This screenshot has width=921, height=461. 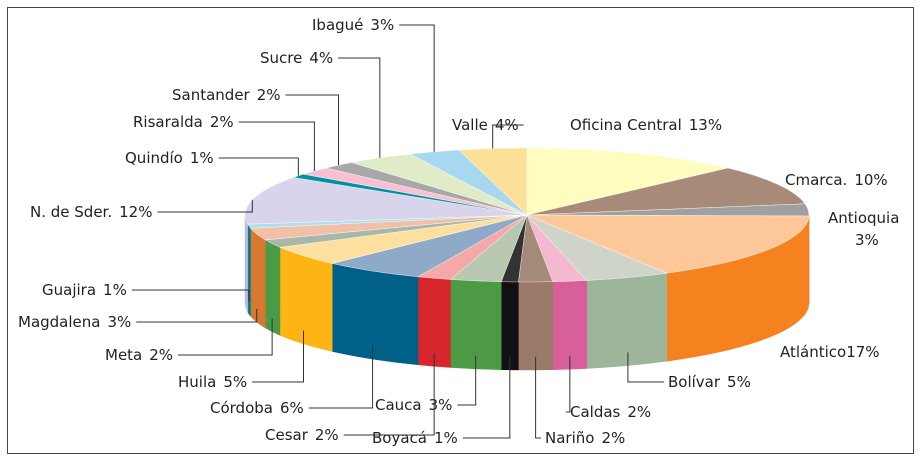 I want to click on data-label: Córdoba 6%, so click(x=257, y=408).